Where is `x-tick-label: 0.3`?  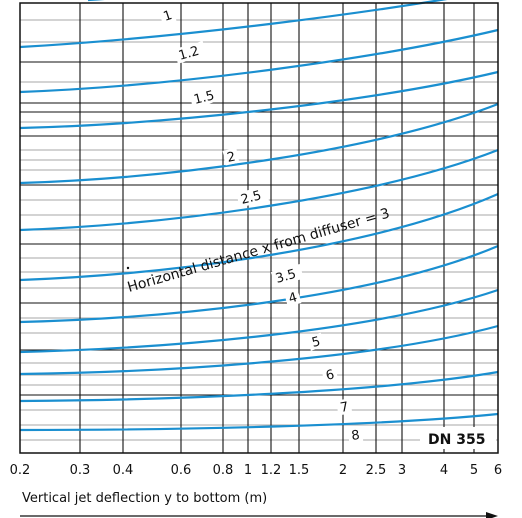 x-tick-label: 0.3 is located at coordinates (80, 470).